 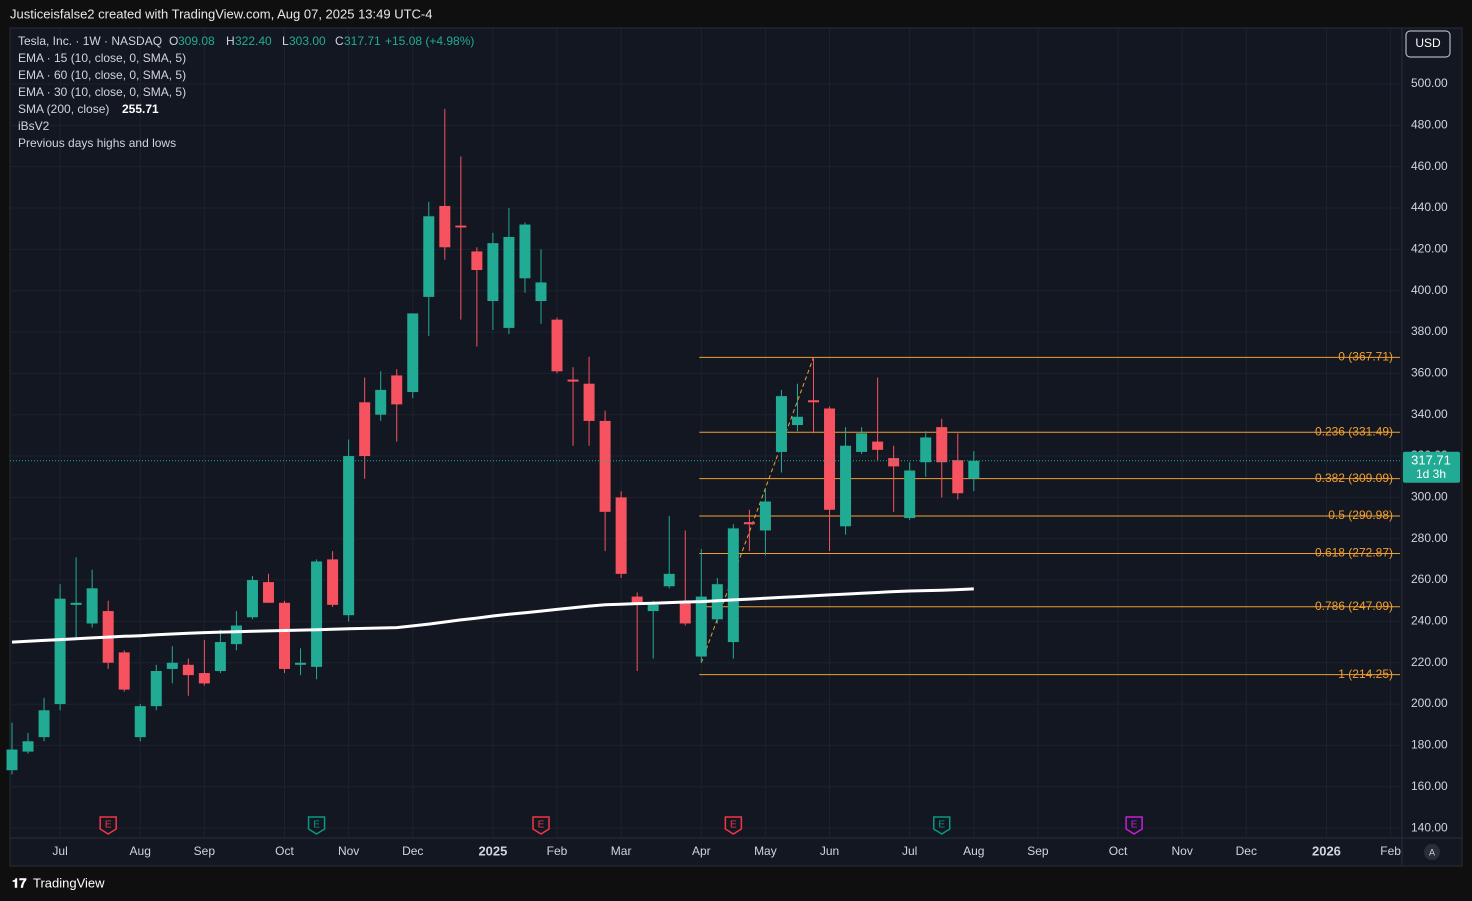 I want to click on y-tick-label: 360.00, so click(x=1429, y=373).